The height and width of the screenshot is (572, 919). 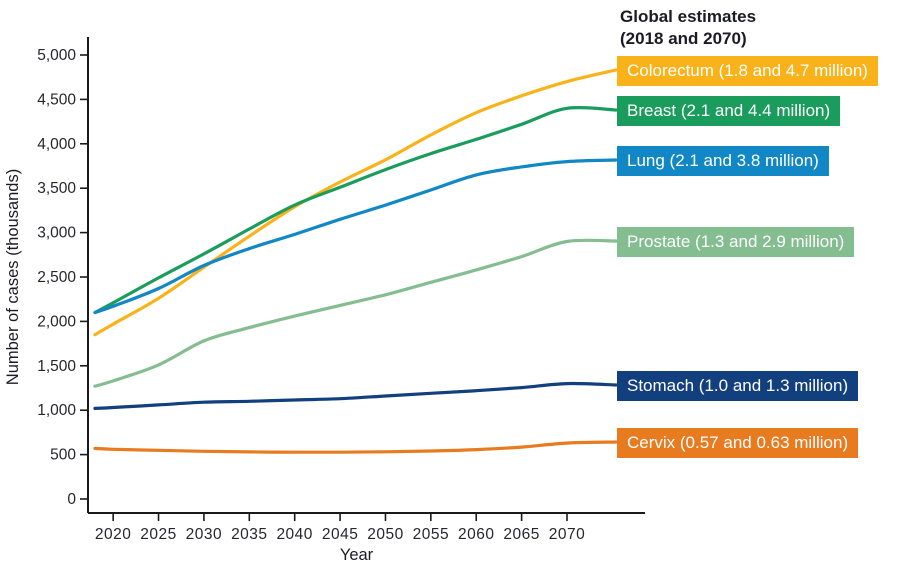 What do you see at coordinates (738, 386) in the screenshot?
I see `legend-label-stomach: Stomach (1.0 and 1.3 million)` at bounding box center [738, 386].